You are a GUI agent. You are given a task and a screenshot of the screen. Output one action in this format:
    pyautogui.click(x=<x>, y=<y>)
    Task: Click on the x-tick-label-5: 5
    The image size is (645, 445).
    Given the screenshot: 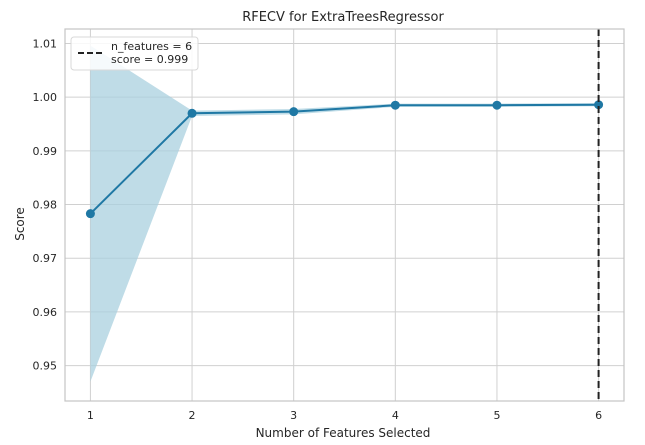 What is the action you would take?
    pyautogui.click(x=496, y=415)
    